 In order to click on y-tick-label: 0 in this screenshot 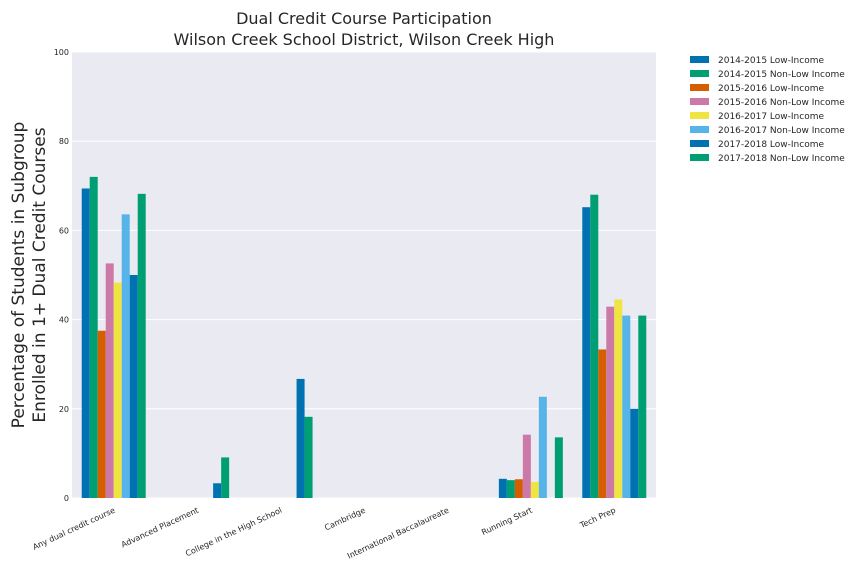, I will do `click(66, 498)`.